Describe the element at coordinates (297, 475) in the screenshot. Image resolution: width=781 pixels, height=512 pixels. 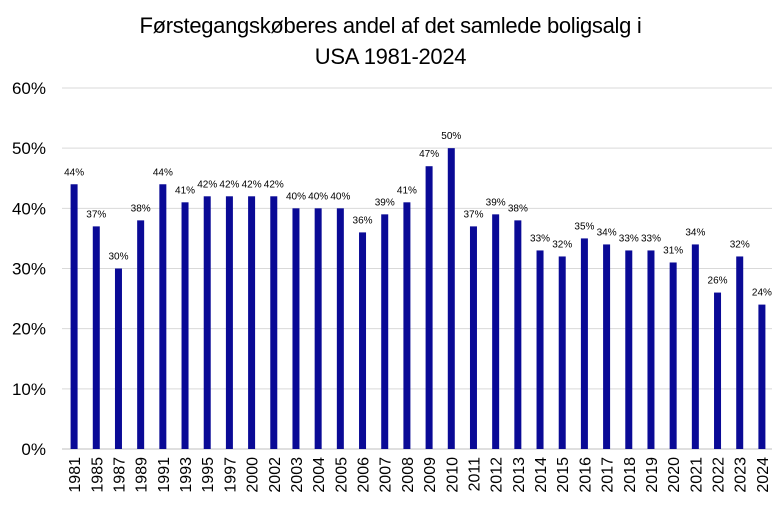
I see `x-tick-label: 2003` at that location.